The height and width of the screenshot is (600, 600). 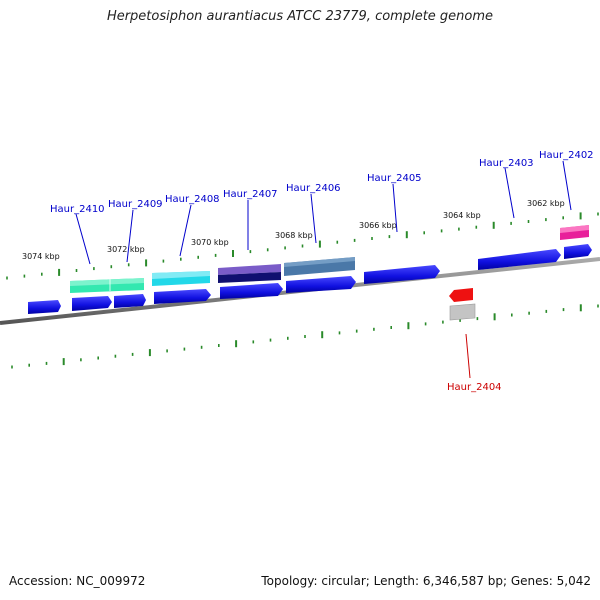 What do you see at coordinates (305, 336) in the screenshot?
I see `tick-row-inner` at bounding box center [305, 336].